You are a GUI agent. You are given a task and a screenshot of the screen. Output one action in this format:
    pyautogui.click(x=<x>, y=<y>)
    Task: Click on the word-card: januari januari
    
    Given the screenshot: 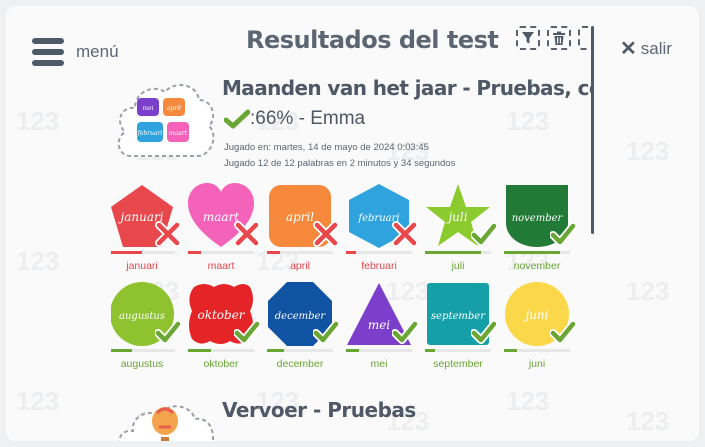 What is the action you would take?
    pyautogui.click(x=146, y=229)
    